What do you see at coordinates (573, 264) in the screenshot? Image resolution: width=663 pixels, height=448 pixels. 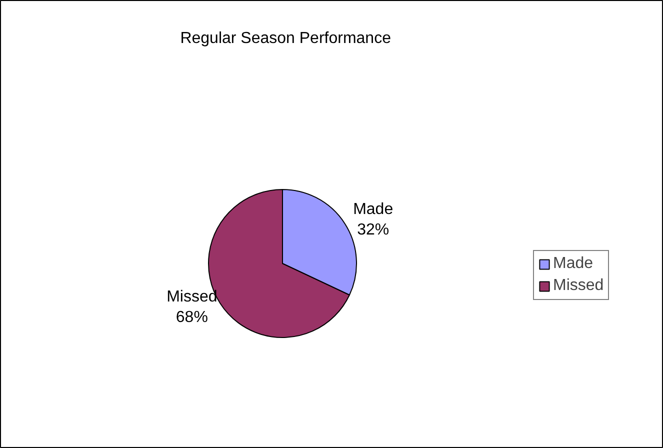 I see `legend-label: Made` at bounding box center [573, 264].